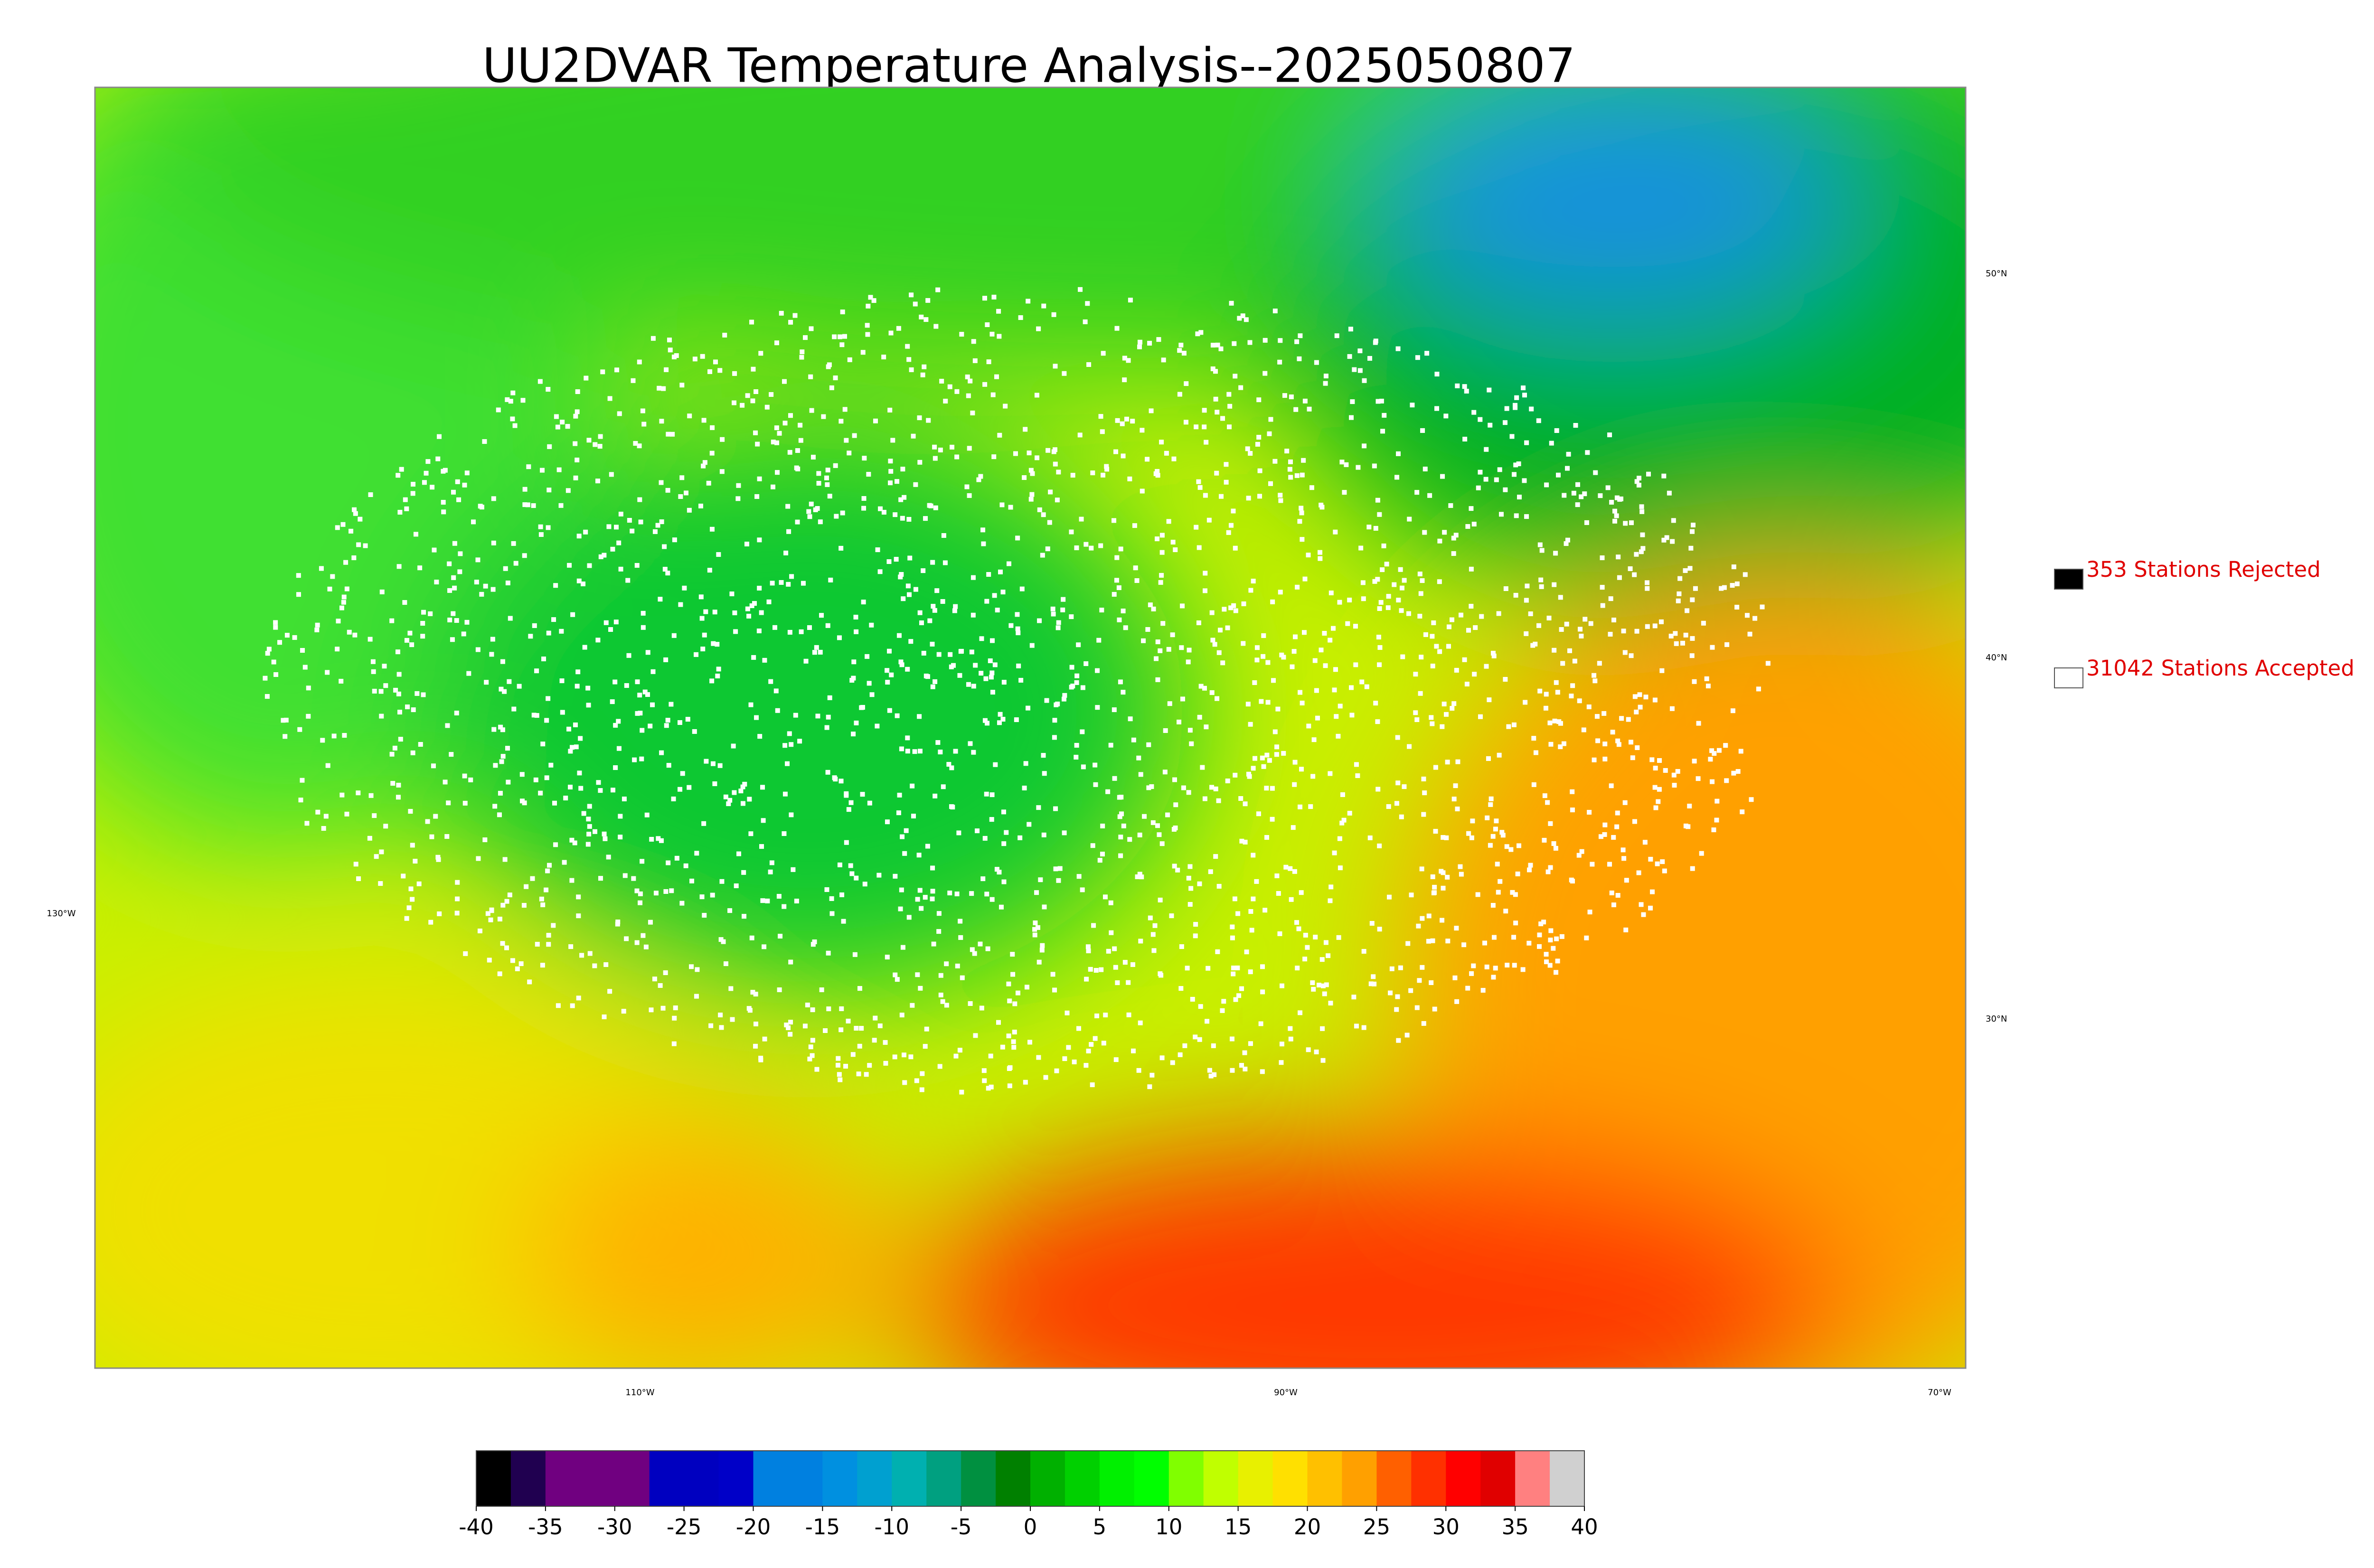  Describe the element at coordinates (639, 1393) in the screenshot. I see `lon-label: 110°W` at that location.